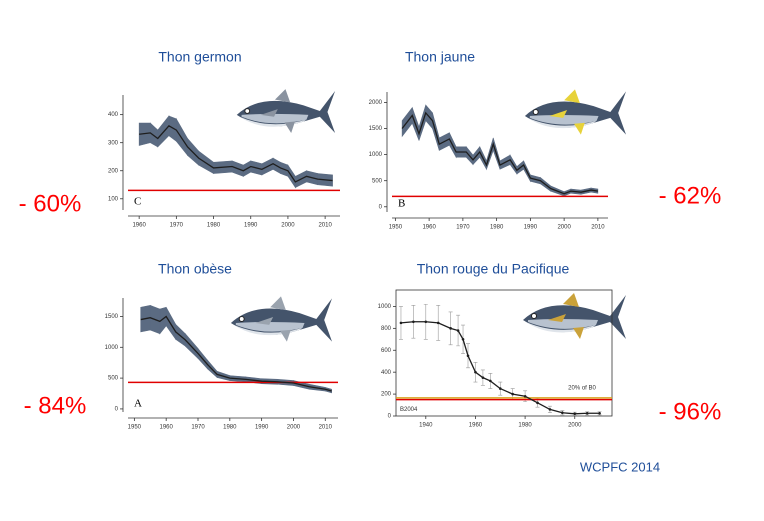 This screenshot has height=521, width=764. Describe the element at coordinates (50, 203) in the screenshot. I see `change-label: - 60%` at that location.